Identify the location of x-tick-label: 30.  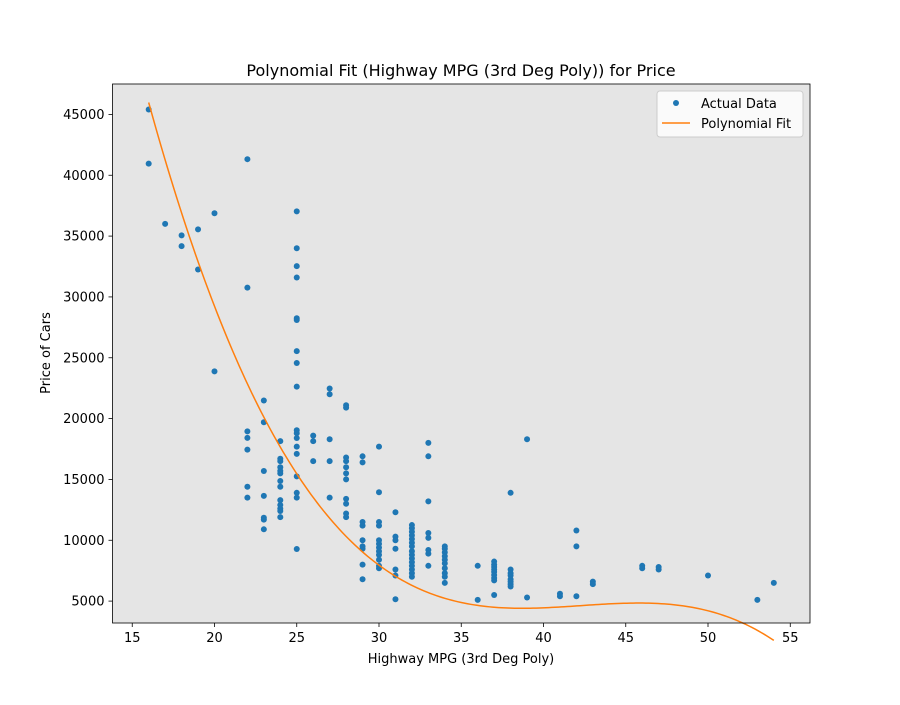
(379, 638).